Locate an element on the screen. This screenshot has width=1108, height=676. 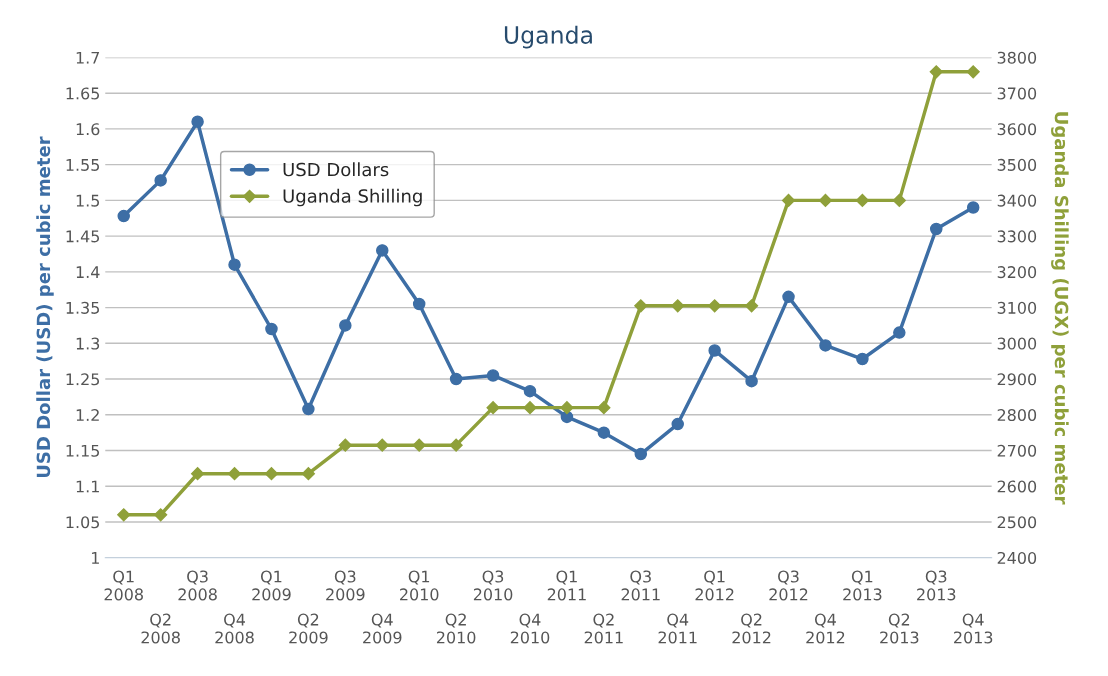
x-tick-label: Q2 2011 is located at coordinates (603, 628).